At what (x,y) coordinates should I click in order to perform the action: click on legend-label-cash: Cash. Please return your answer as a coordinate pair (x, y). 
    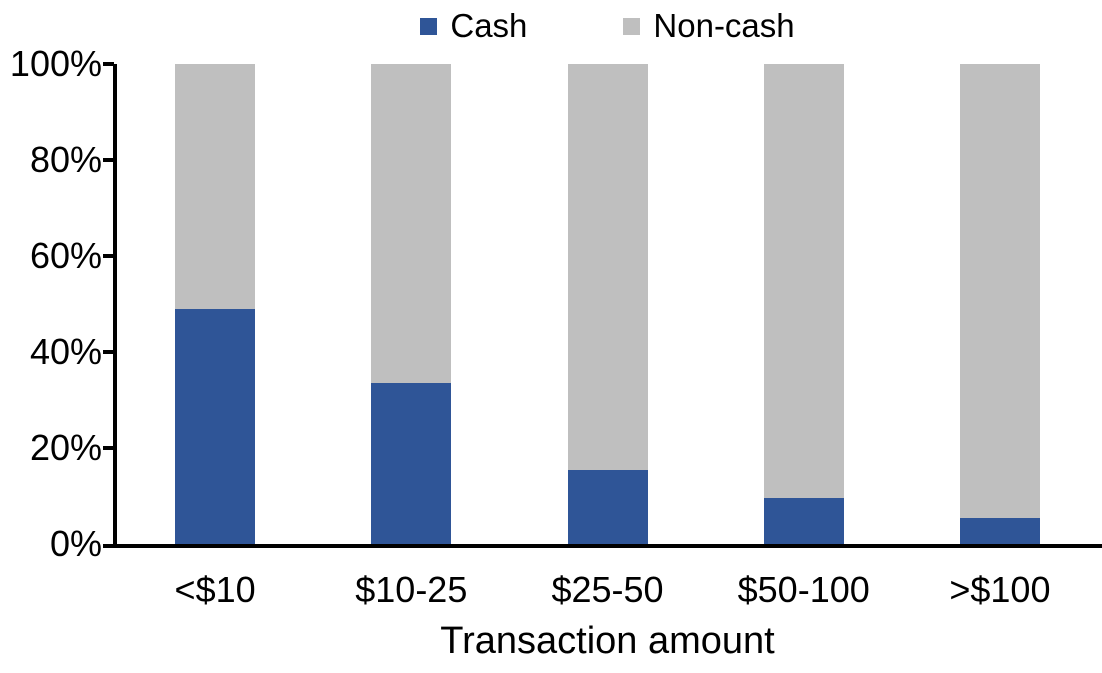
    Looking at the image, I should click on (489, 25).